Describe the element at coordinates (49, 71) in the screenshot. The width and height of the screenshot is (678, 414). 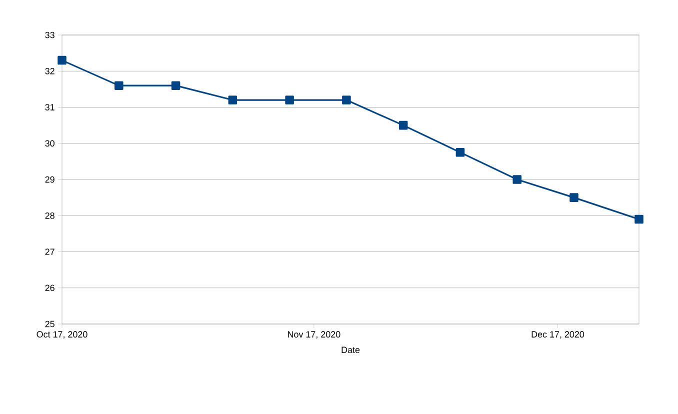
I see `y-tick-label: 32` at that location.